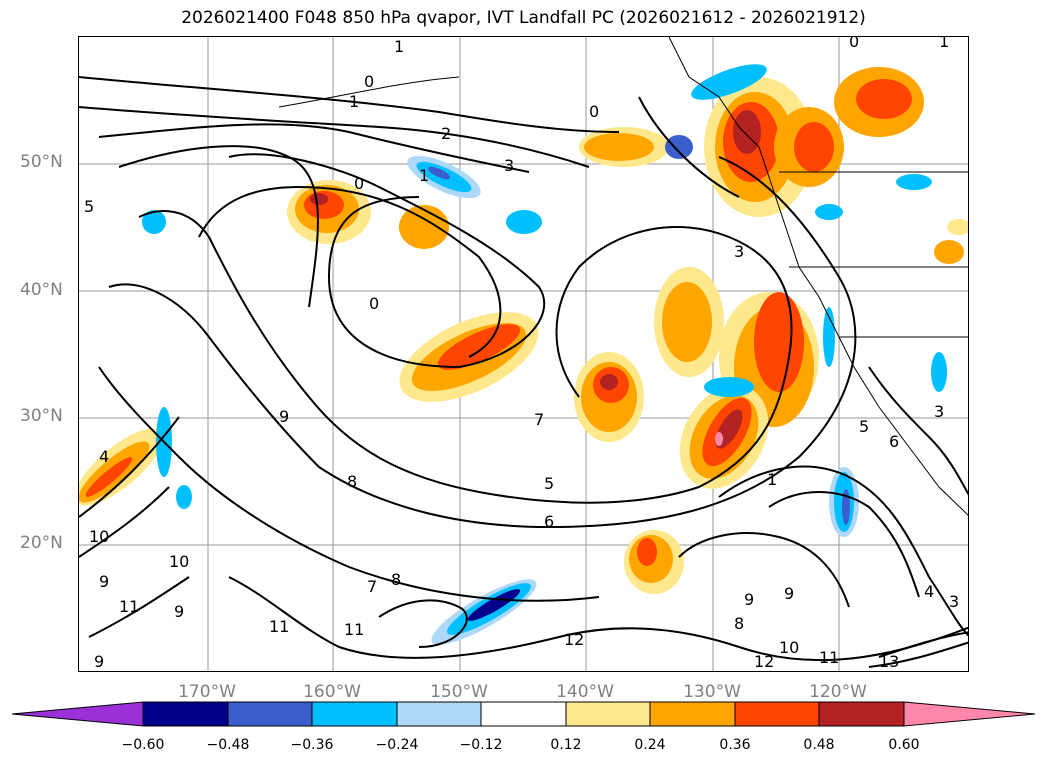 This screenshot has height=765, width=1047. What do you see at coordinates (207, 692) in the screenshot?
I see `lon-label: 170°W` at bounding box center [207, 692].